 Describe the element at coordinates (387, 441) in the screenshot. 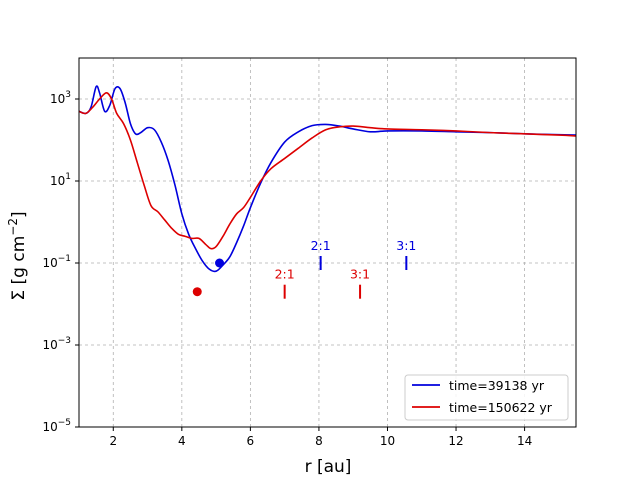

I see `x-tick-label: 10` at that location.